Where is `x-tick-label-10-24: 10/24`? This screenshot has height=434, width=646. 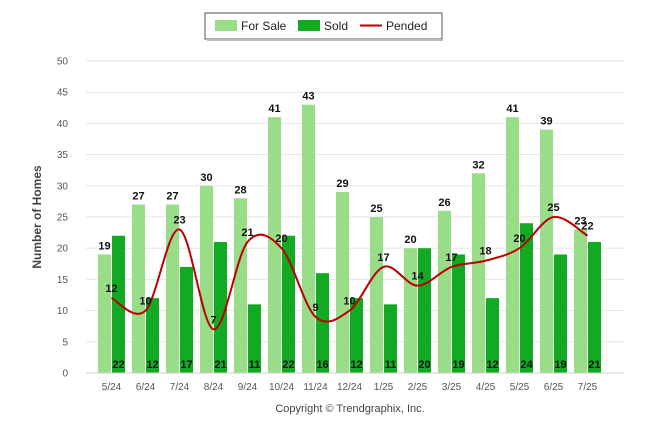
x-tick-label-10-24: 10/24 is located at coordinates (281, 387).